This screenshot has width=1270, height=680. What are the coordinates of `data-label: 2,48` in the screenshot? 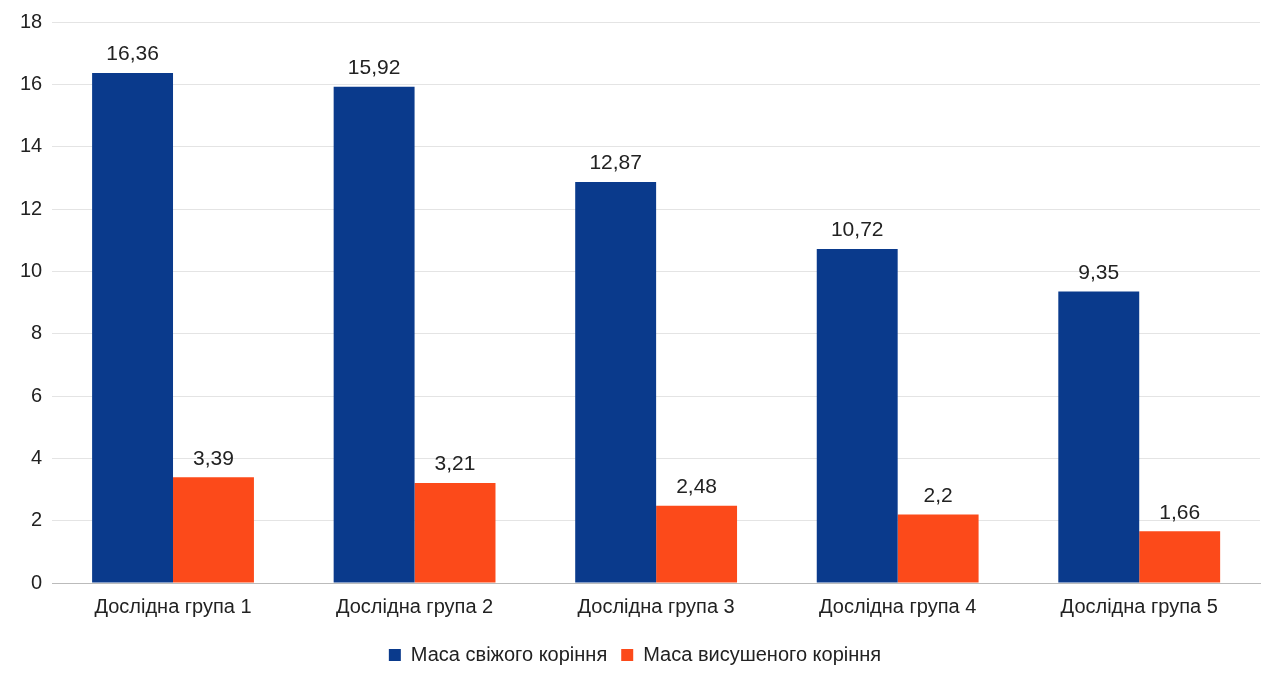 It's located at (697, 485).